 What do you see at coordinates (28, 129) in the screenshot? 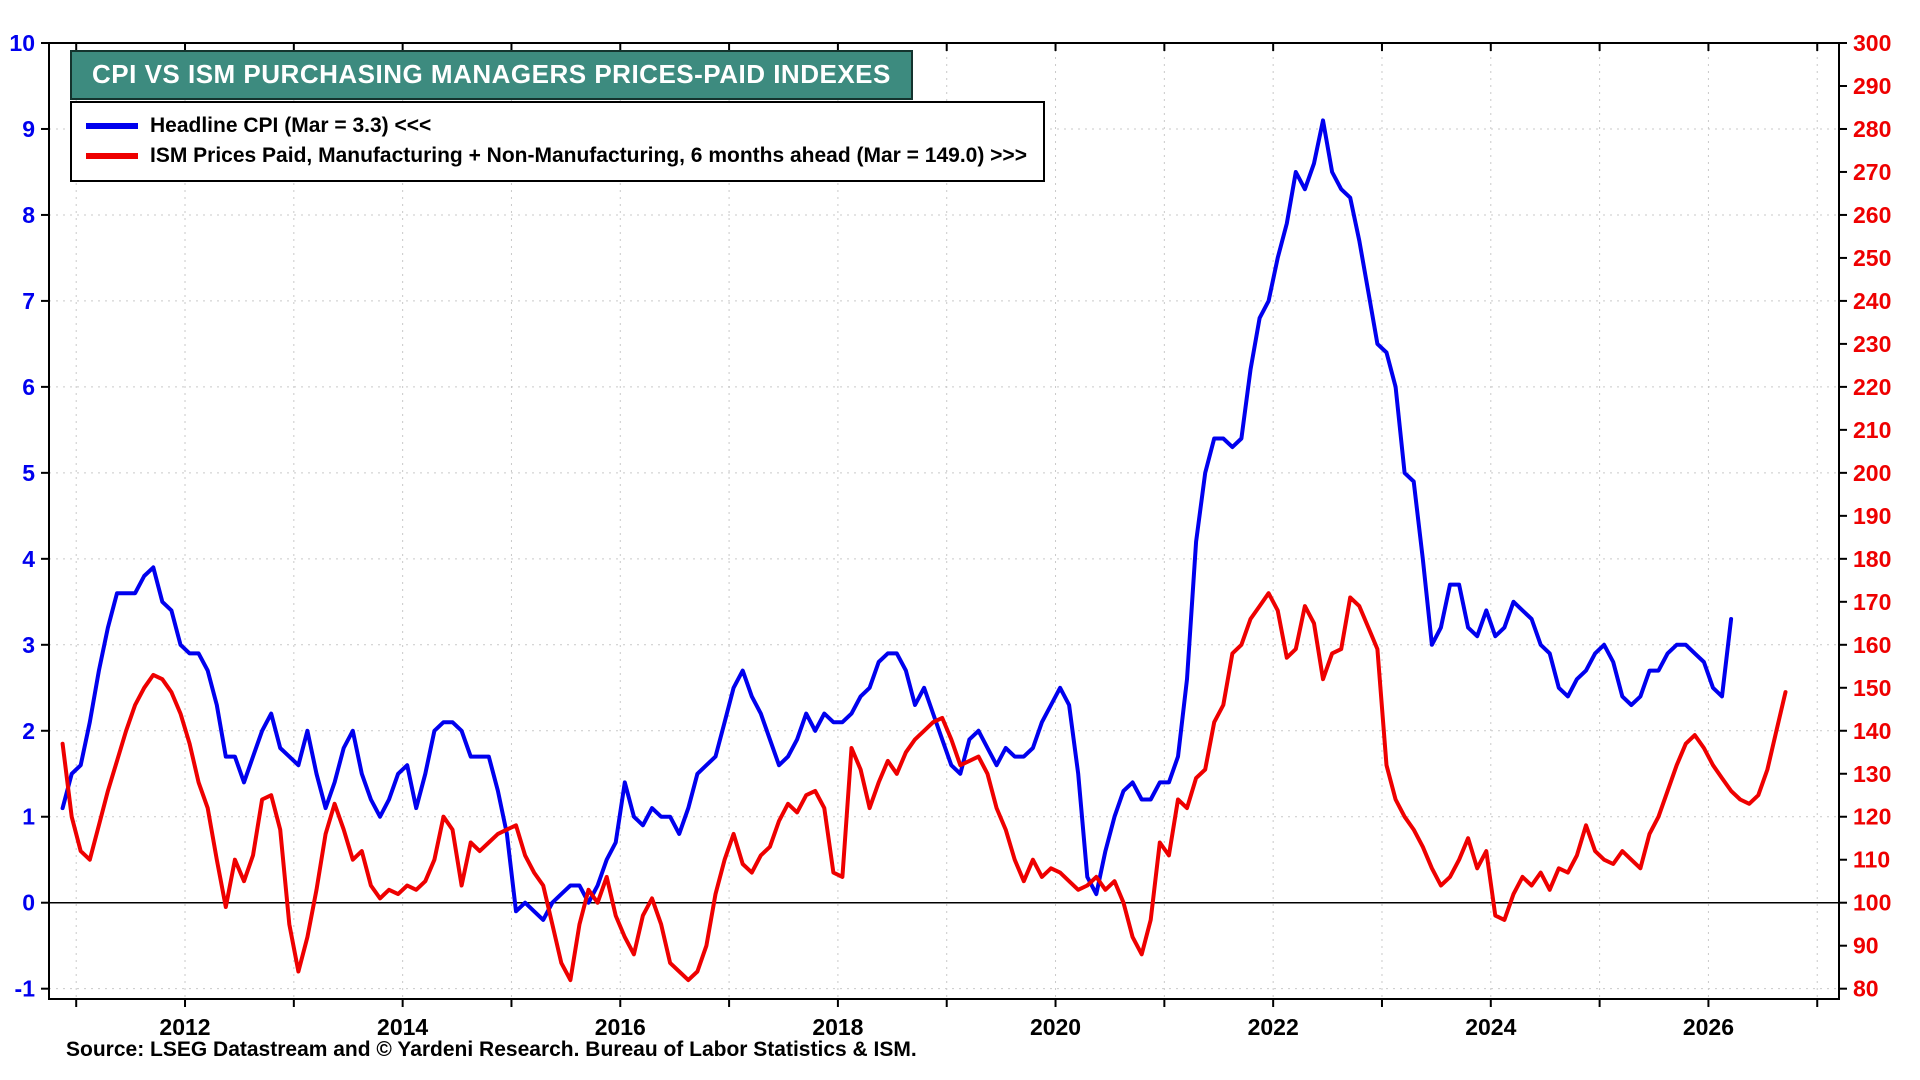
I see `left-axis-tick-label: 9` at bounding box center [28, 129].